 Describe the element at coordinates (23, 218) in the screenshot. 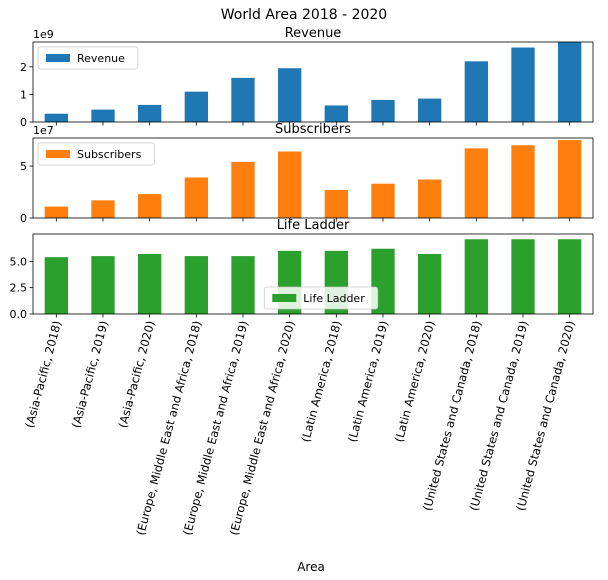

I see `subscribers-ytick-label-1: 0` at that location.